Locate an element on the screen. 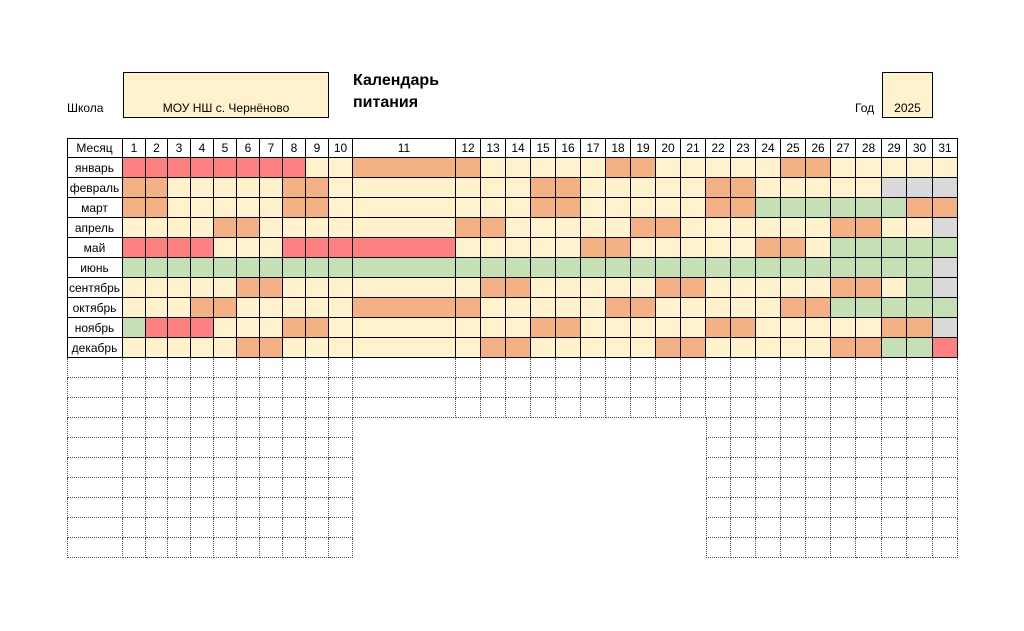 This screenshot has height=631, width=1024. day-header: 26 is located at coordinates (818, 148).